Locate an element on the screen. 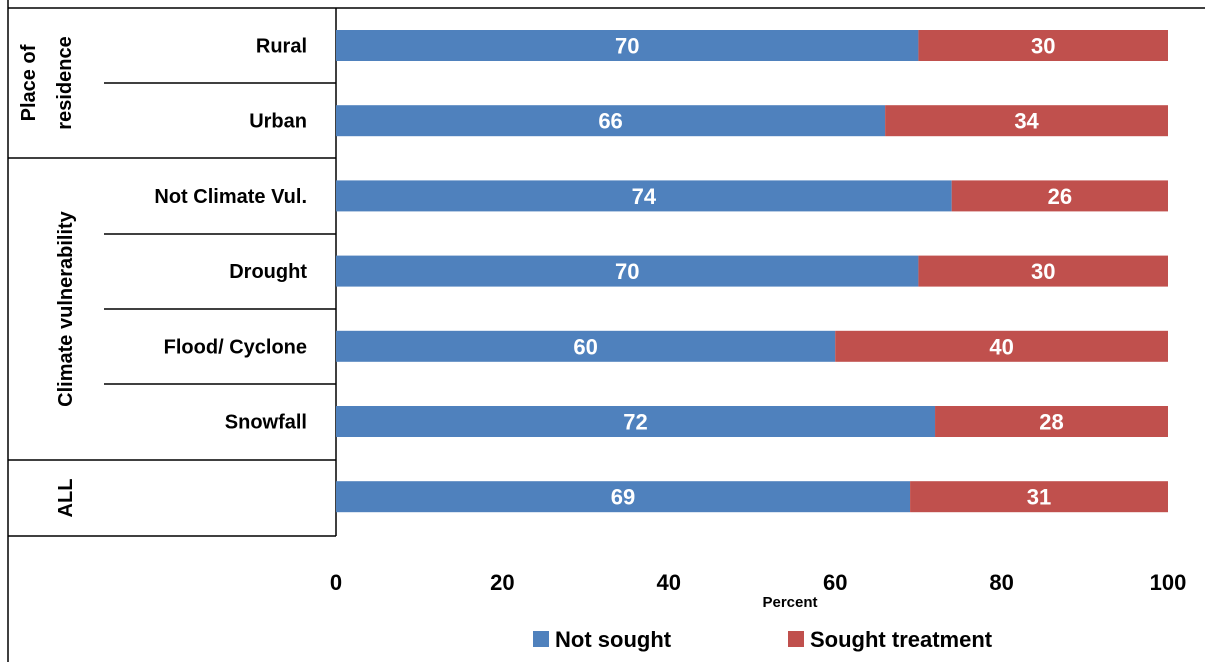  x-axis-title: Percent is located at coordinates (789, 602).